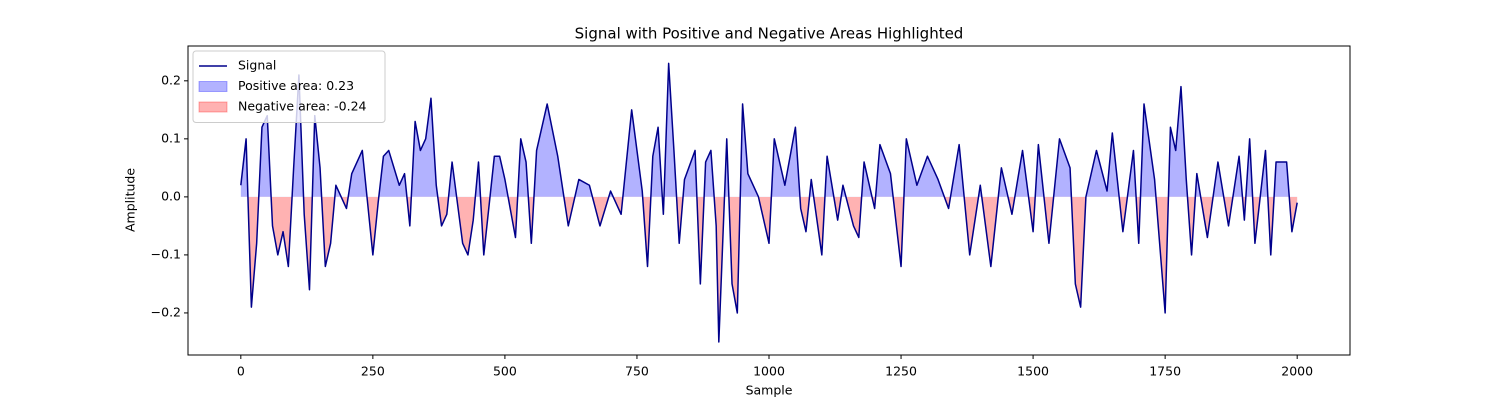 The image size is (1500, 400). I want to click on y-axis-label: Amplitude, so click(130, 200).